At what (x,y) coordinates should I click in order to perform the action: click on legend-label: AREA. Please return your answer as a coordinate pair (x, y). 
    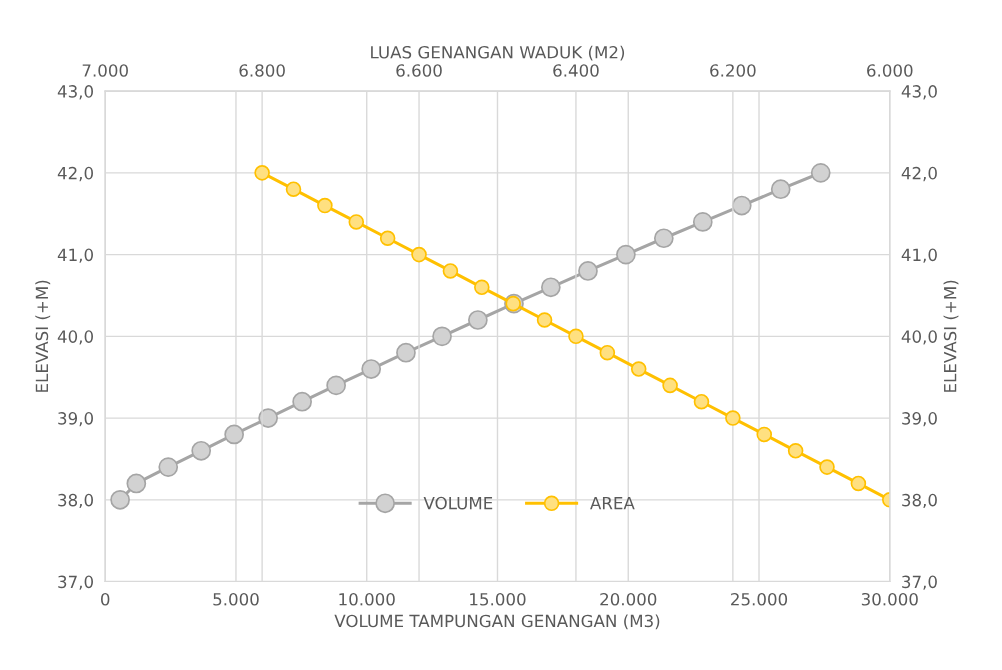
    Looking at the image, I should click on (612, 503).